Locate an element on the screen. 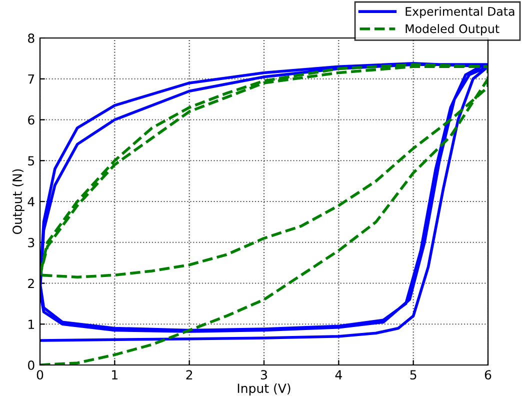 This screenshot has width=522, height=403. y-tick-label: 3 is located at coordinates (31, 243).